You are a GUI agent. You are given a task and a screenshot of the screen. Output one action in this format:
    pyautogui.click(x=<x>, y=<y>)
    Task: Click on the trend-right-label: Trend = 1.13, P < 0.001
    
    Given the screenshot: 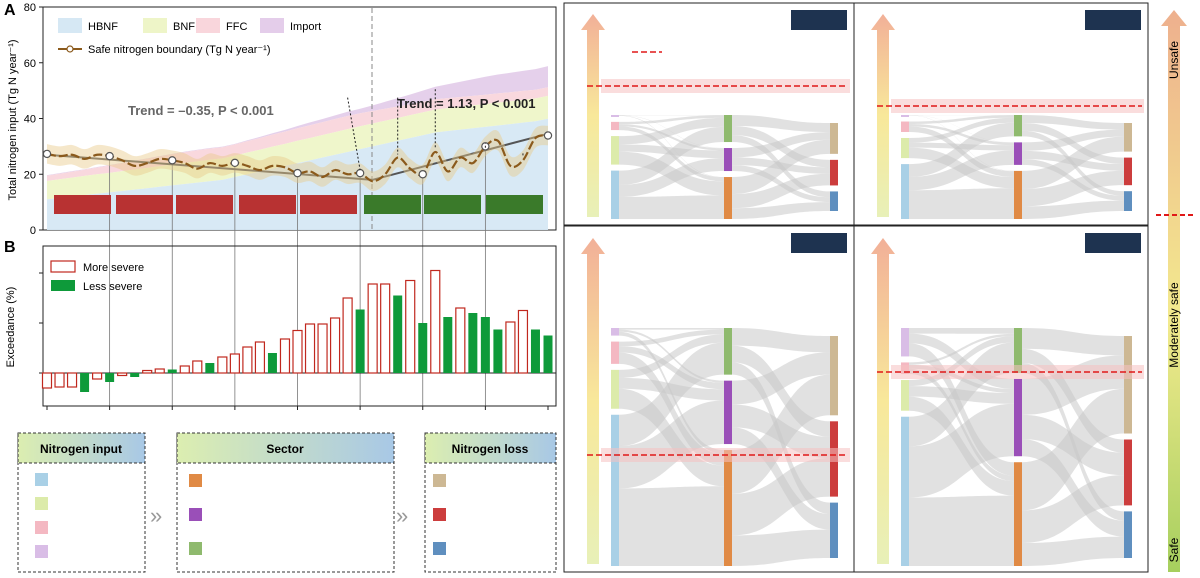 What is the action you would take?
    pyautogui.click(x=466, y=103)
    